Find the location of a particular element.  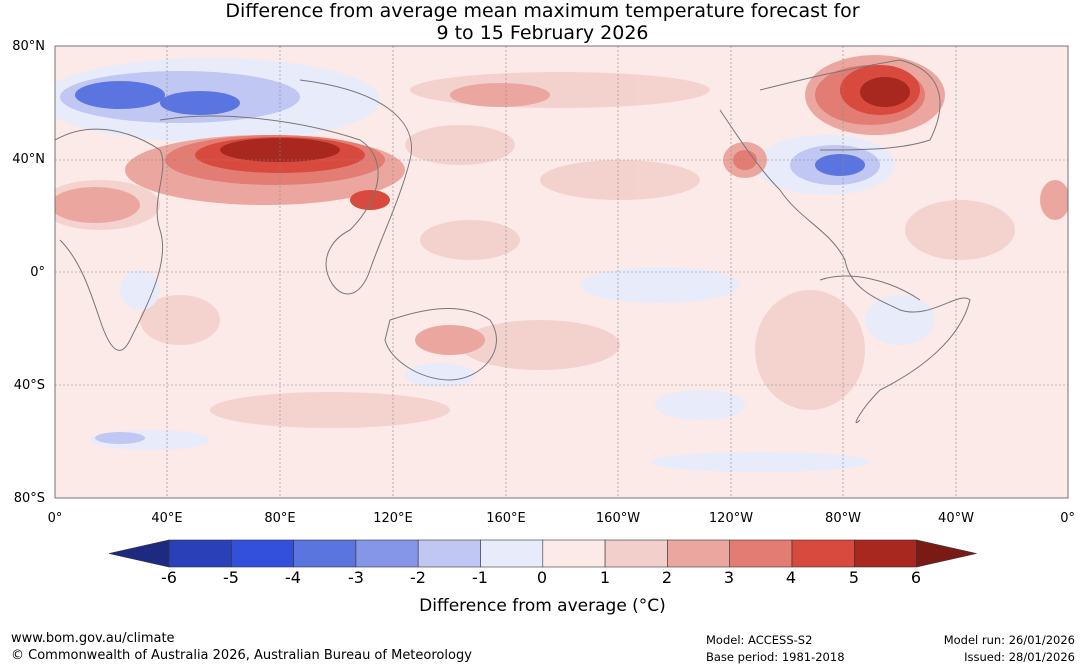

colorbar-tick: 2 is located at coordinates (667, 577).